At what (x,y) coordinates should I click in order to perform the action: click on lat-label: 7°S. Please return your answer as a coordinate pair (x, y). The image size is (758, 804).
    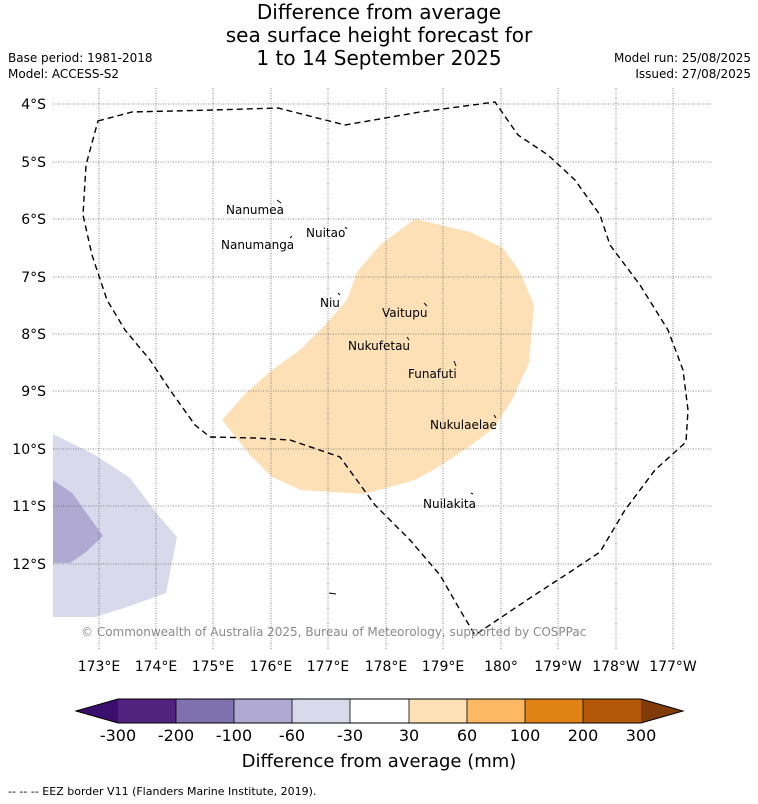
    Looking at the image, I should click on (33, 278).